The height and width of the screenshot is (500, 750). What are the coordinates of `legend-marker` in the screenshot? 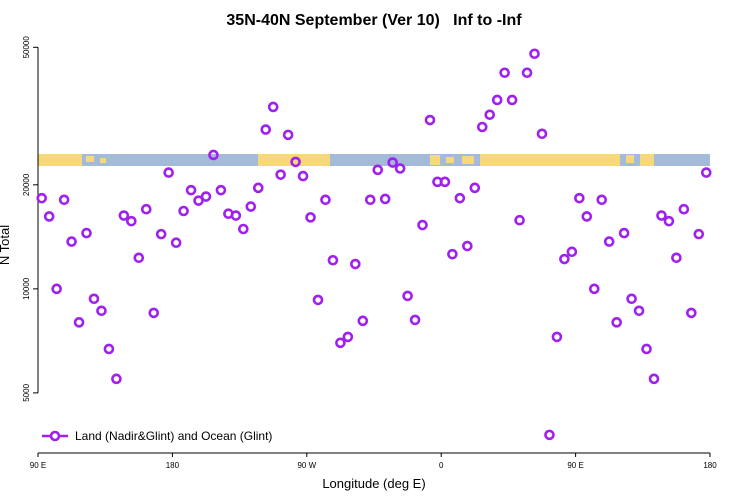 It's located at (55, 436).